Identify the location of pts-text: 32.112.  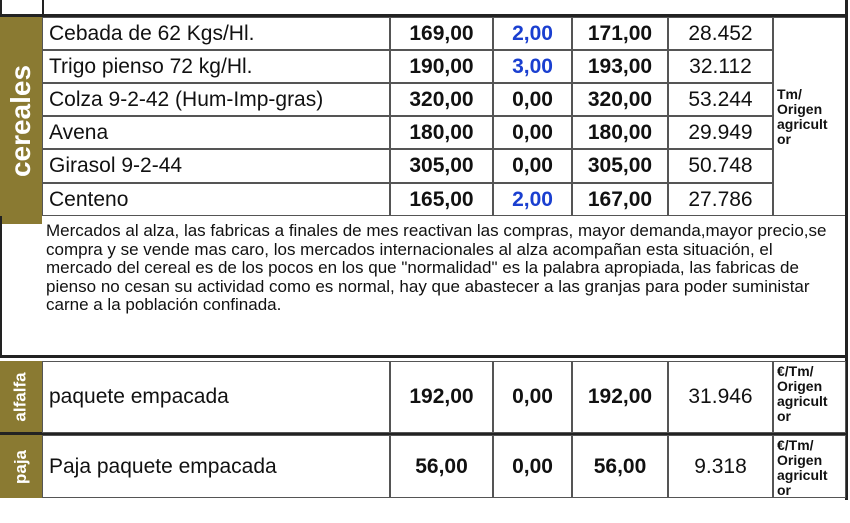
(720, 66).